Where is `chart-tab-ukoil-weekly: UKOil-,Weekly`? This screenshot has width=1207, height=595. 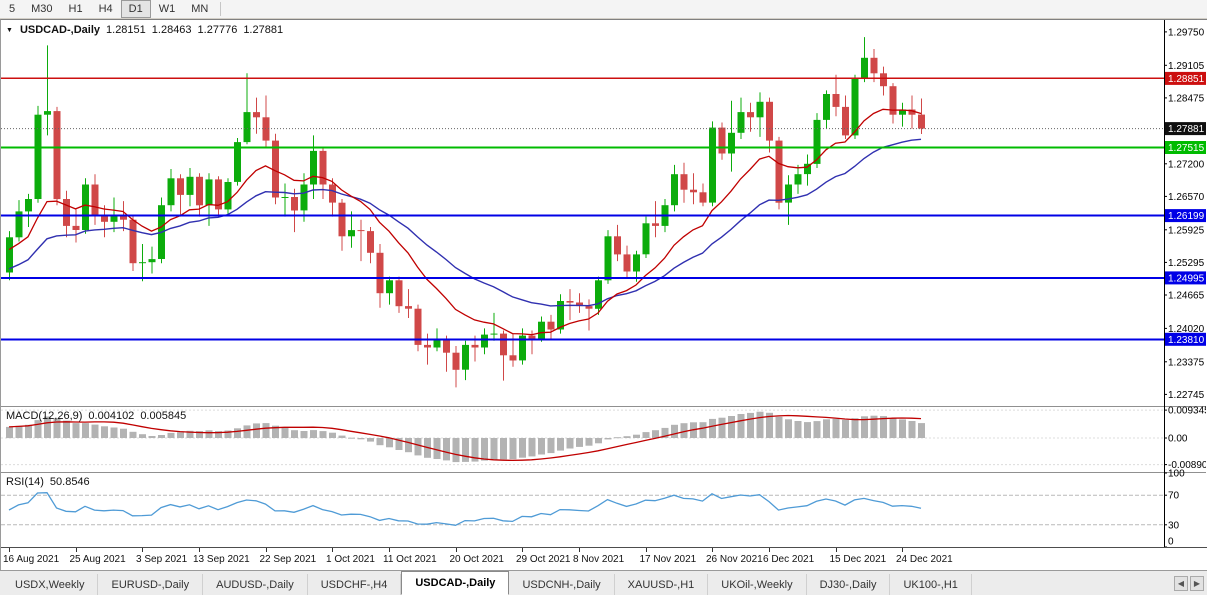 chart-tab-ukoil-weekly: UKOil-,Weekly is located at coordinates (757, 584).